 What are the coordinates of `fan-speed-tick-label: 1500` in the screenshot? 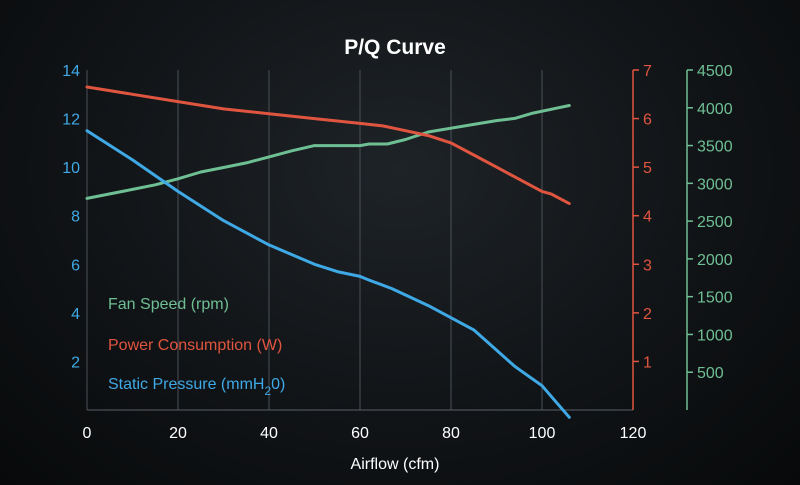 It's located at (715, 298).